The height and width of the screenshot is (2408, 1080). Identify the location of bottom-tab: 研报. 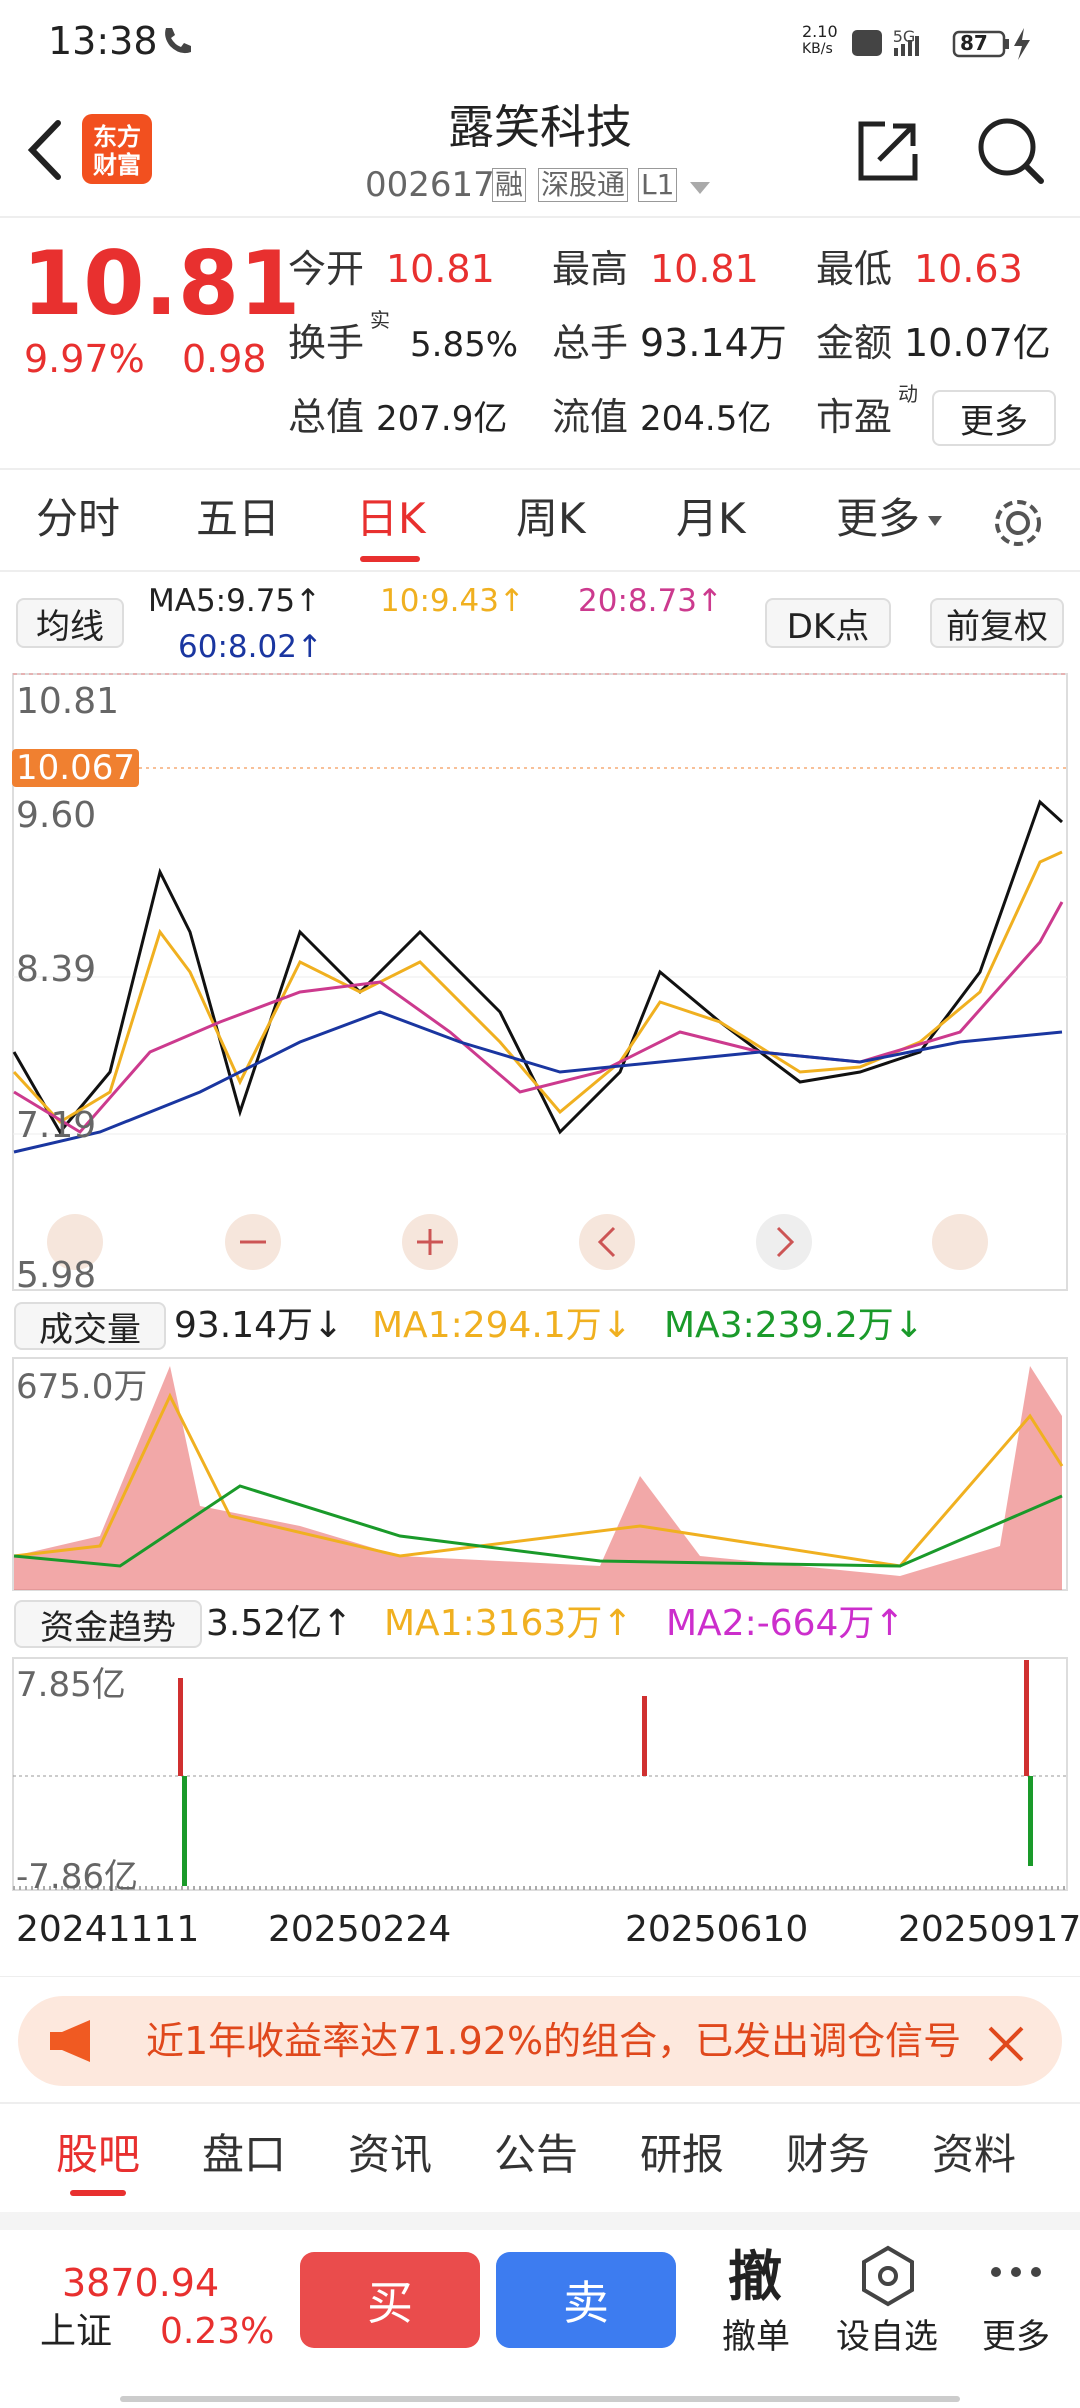
(682, 2154).